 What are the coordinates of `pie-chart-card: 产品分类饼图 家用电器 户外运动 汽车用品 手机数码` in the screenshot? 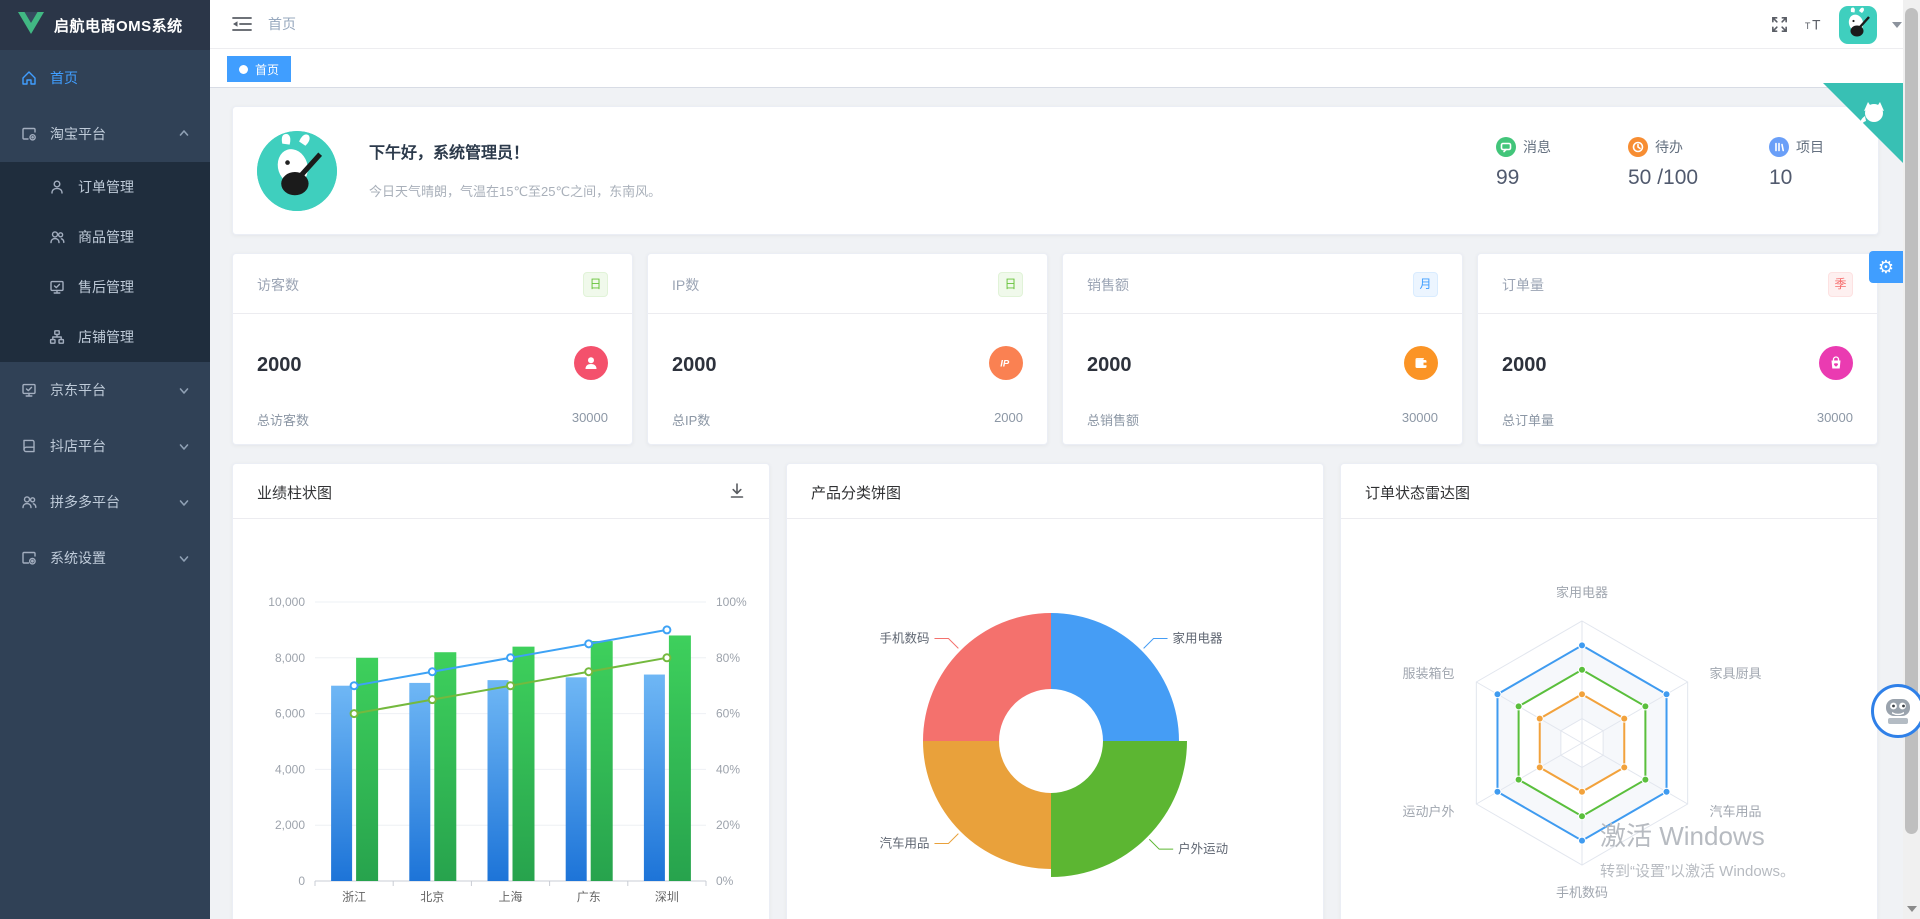 It's located at (1055, 691).